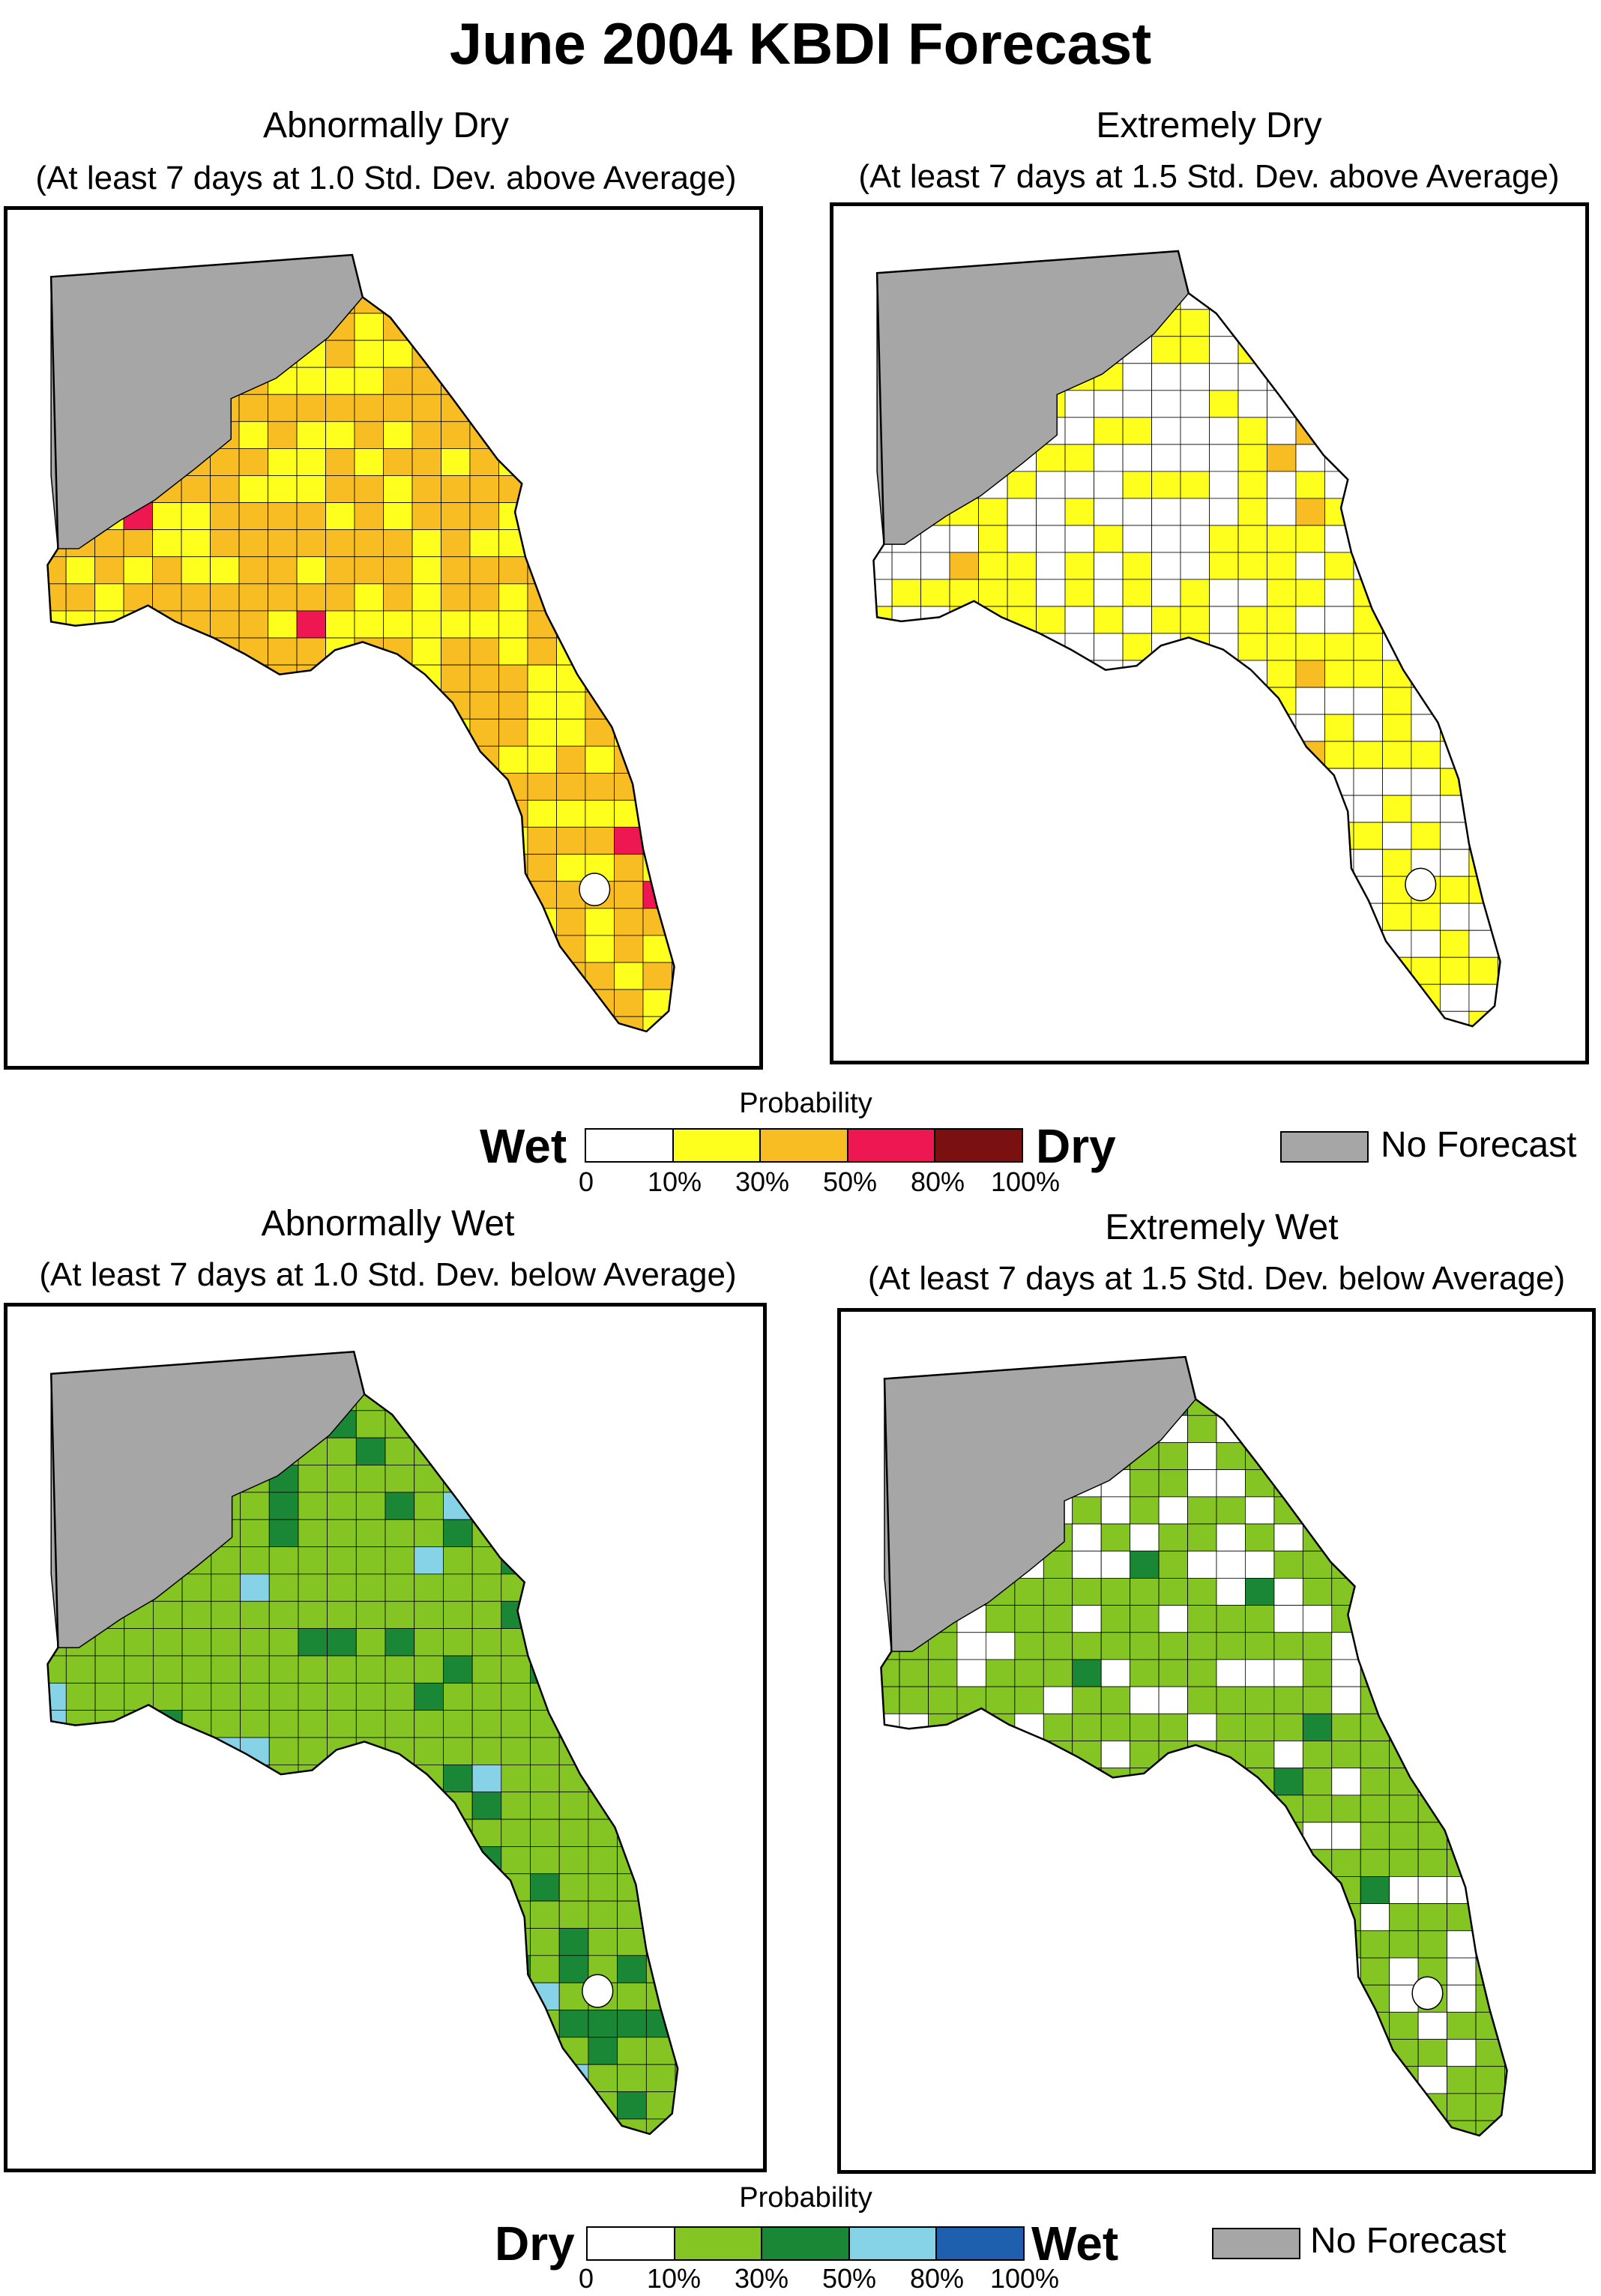 Image resolution: width=1601 pixels, height=2296 pixels. Describe the element at coordinates (586, 1182) in the screenshot. I see `legend-dry-tick-0: 0` at that location.